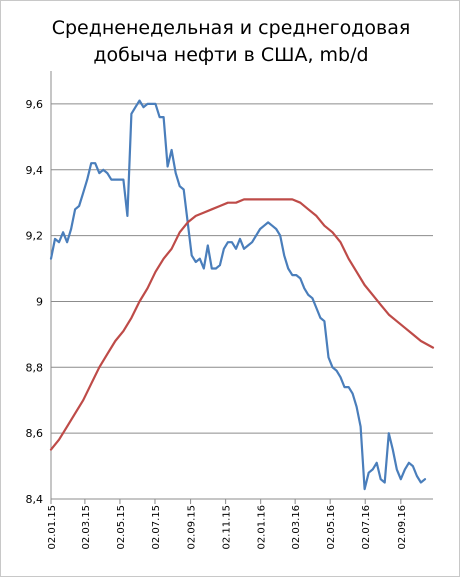  Describe the element at coordinates (39, 301) in the screenshot. I see `y-tick-label: 9` at that location.